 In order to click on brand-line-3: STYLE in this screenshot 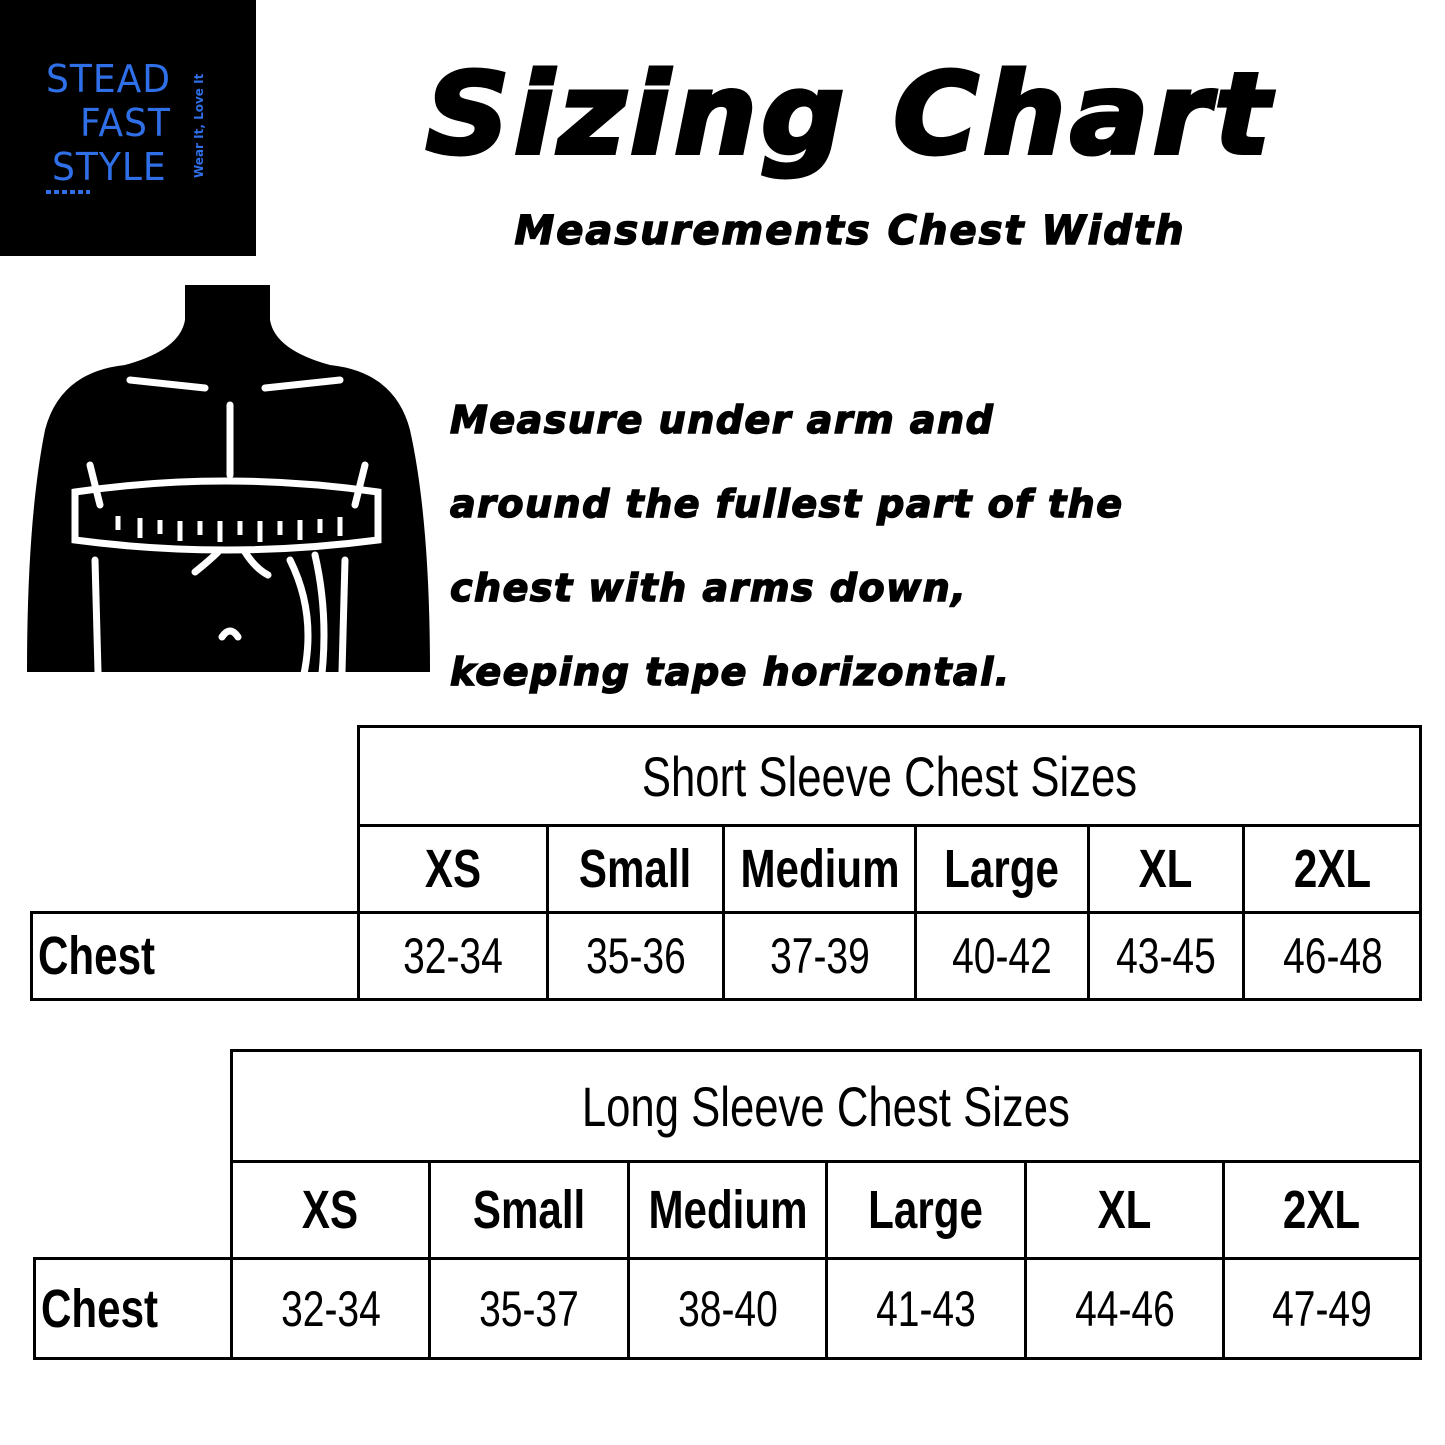, I will do `click(109, 167)`.